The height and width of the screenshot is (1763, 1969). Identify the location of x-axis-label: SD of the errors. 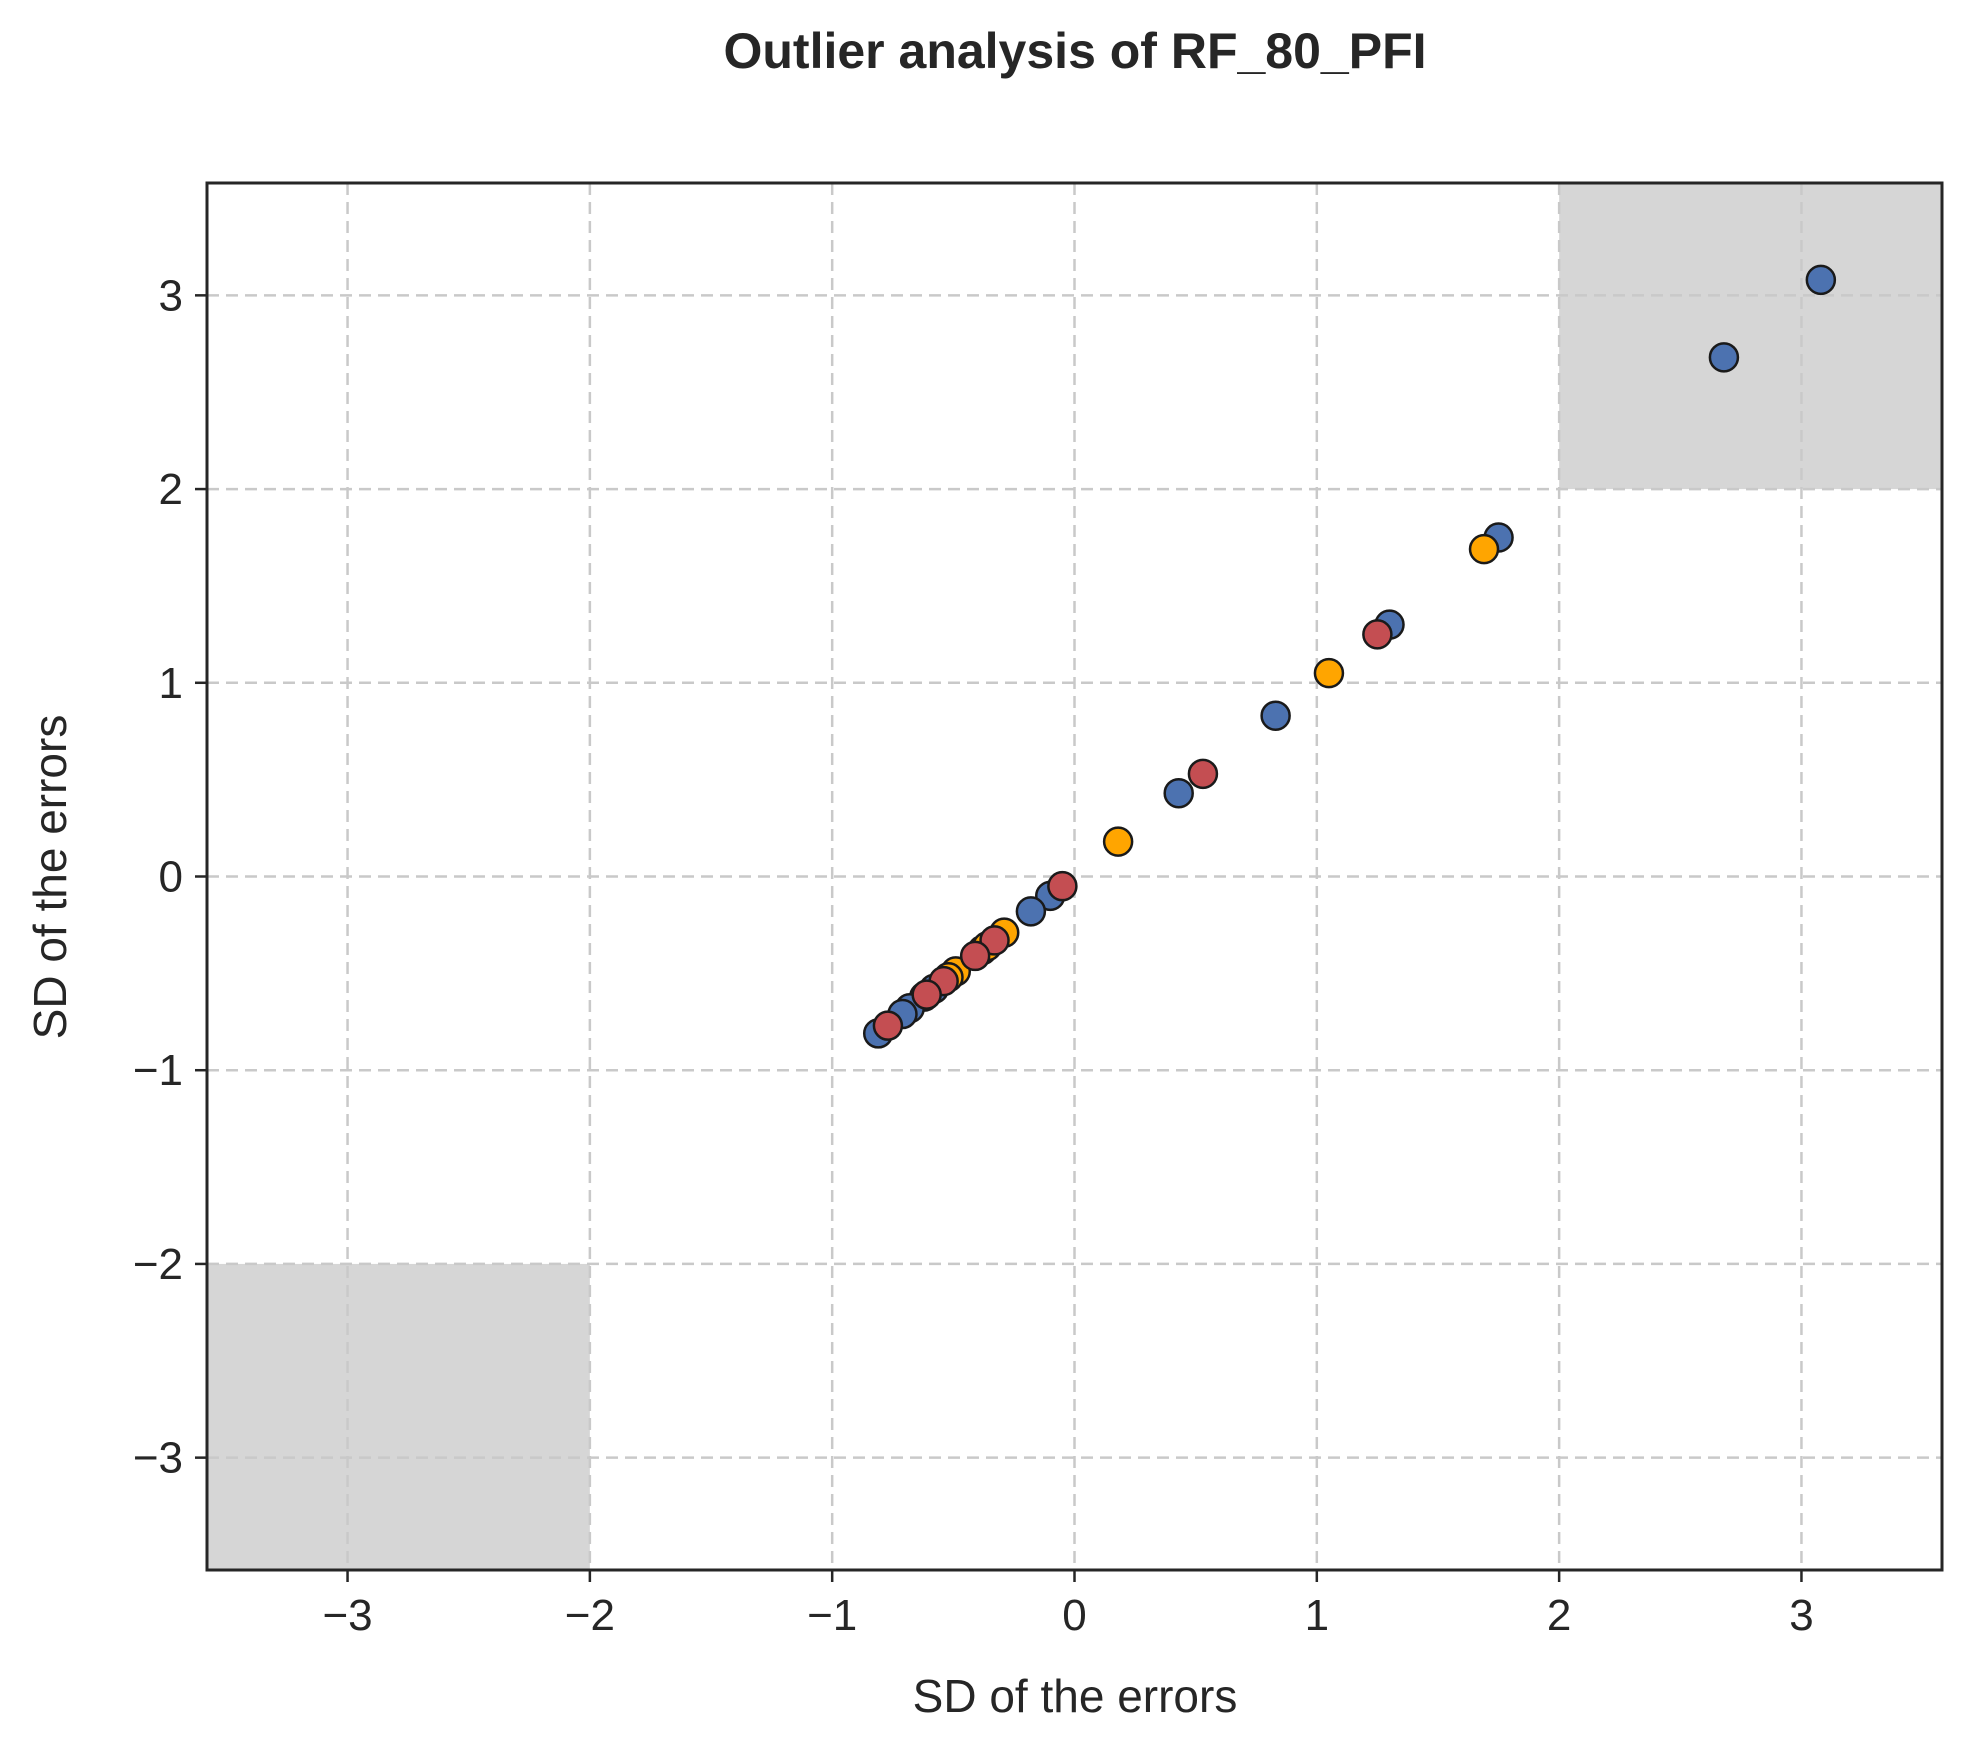
(1075, 1696).